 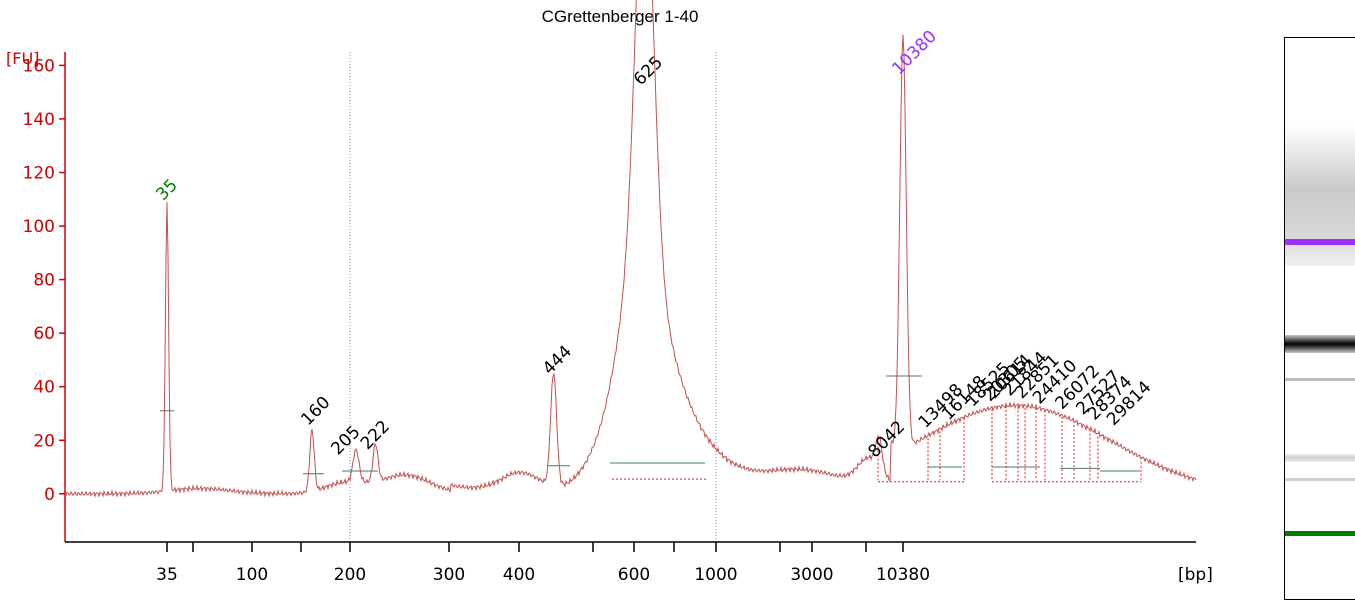 I want to click on x-tick-label: 400, so click(x=519, y=575).